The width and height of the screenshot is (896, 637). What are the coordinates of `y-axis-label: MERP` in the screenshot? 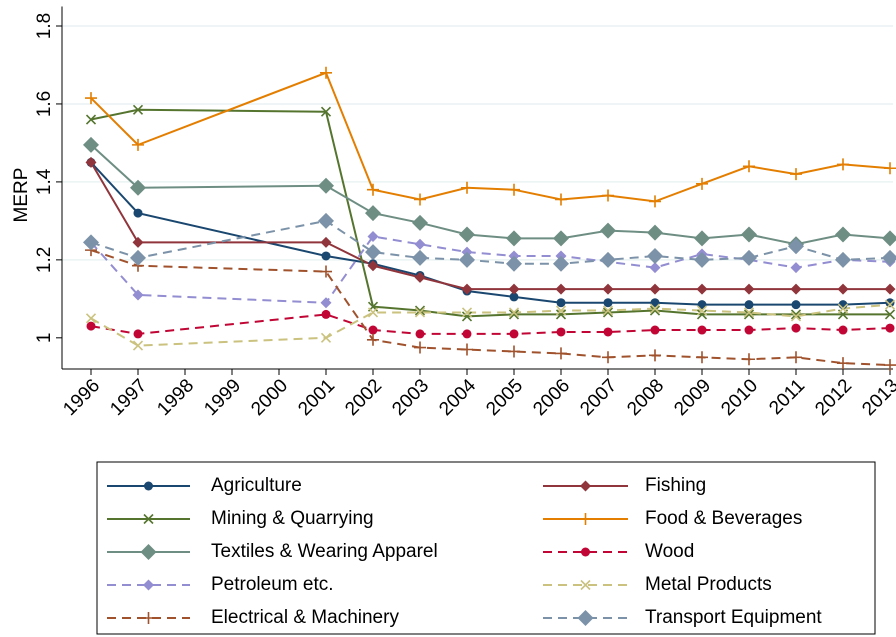 It's located at (21, 195).